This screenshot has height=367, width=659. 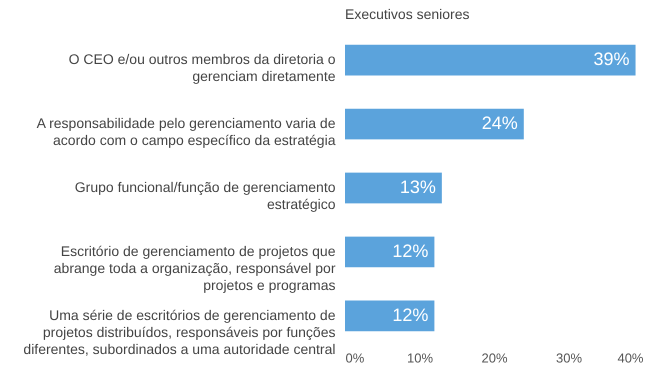 I want to click on y-tick-label: Escritório de gerenciamento de projetos que abrange toda a organização, responsável por projetos e programas, so click(x=195, y=267).